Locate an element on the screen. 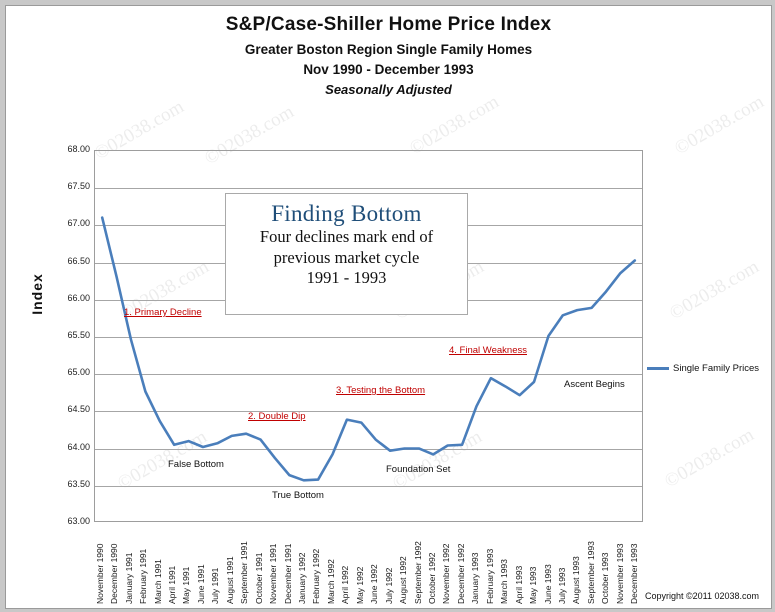 Image resolution: width=775 pixels, height=612 pixels. callout-heading: Finding Bottom is located at coordinates (346, 213).